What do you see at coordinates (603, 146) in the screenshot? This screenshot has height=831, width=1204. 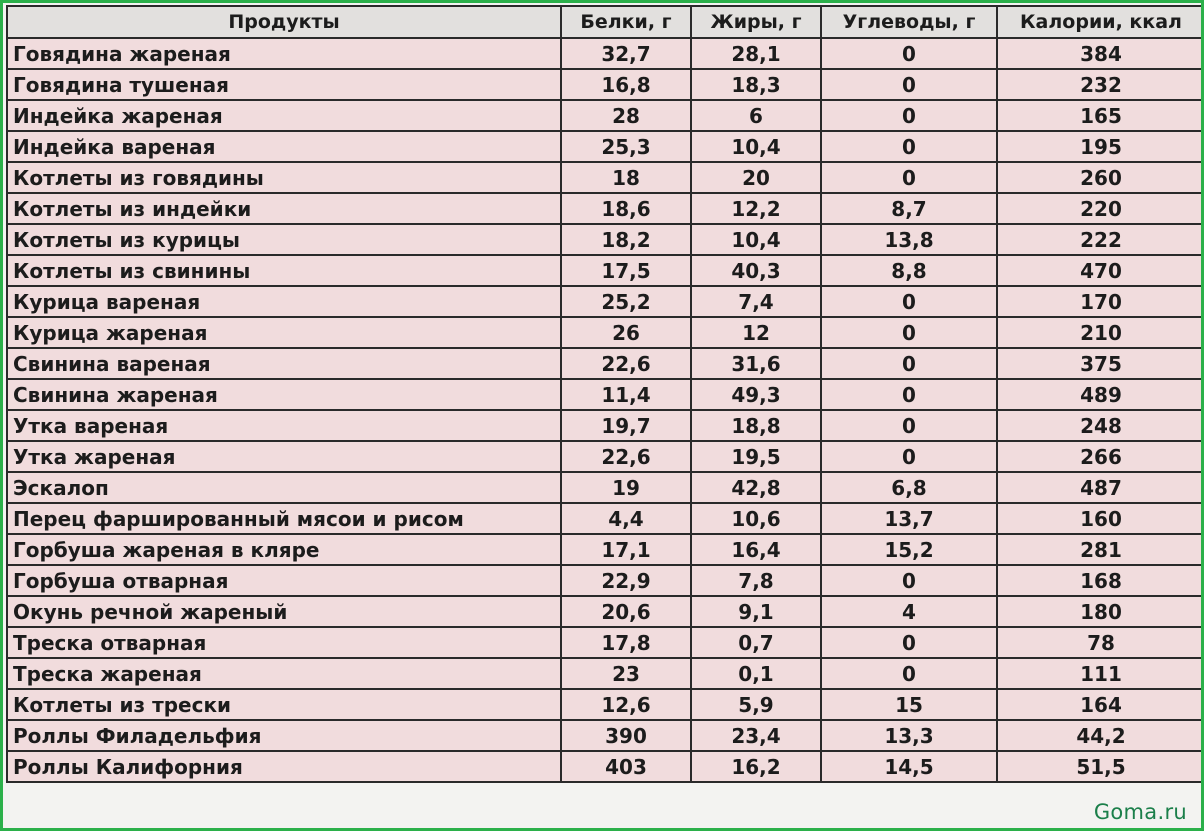 I see `table-row: Индейка вареная 25,3 10,4 0 195` at bounding box center [603, 146].